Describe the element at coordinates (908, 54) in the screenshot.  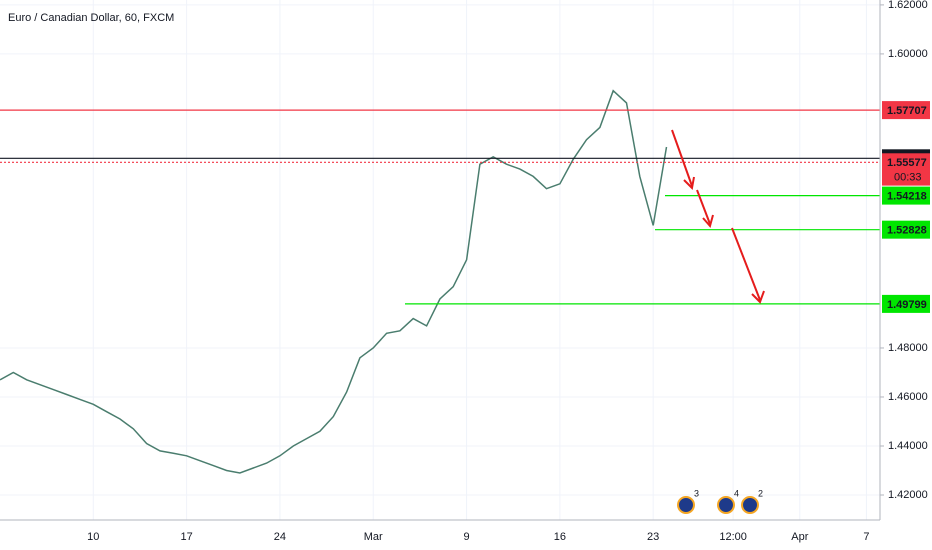
I see `y-tick-label: 1.60000` at that location.